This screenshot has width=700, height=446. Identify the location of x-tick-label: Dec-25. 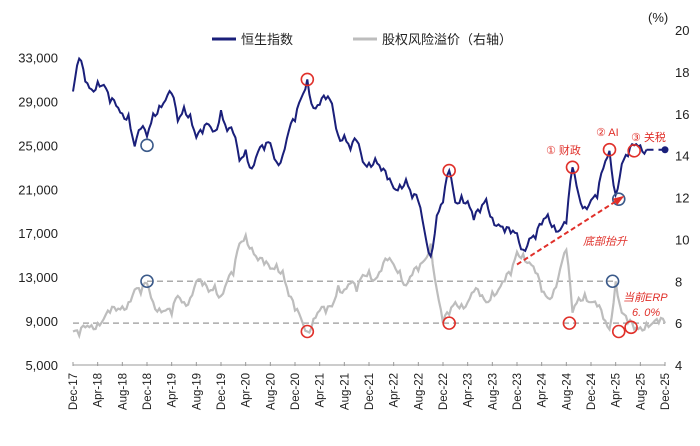
(666, 391).